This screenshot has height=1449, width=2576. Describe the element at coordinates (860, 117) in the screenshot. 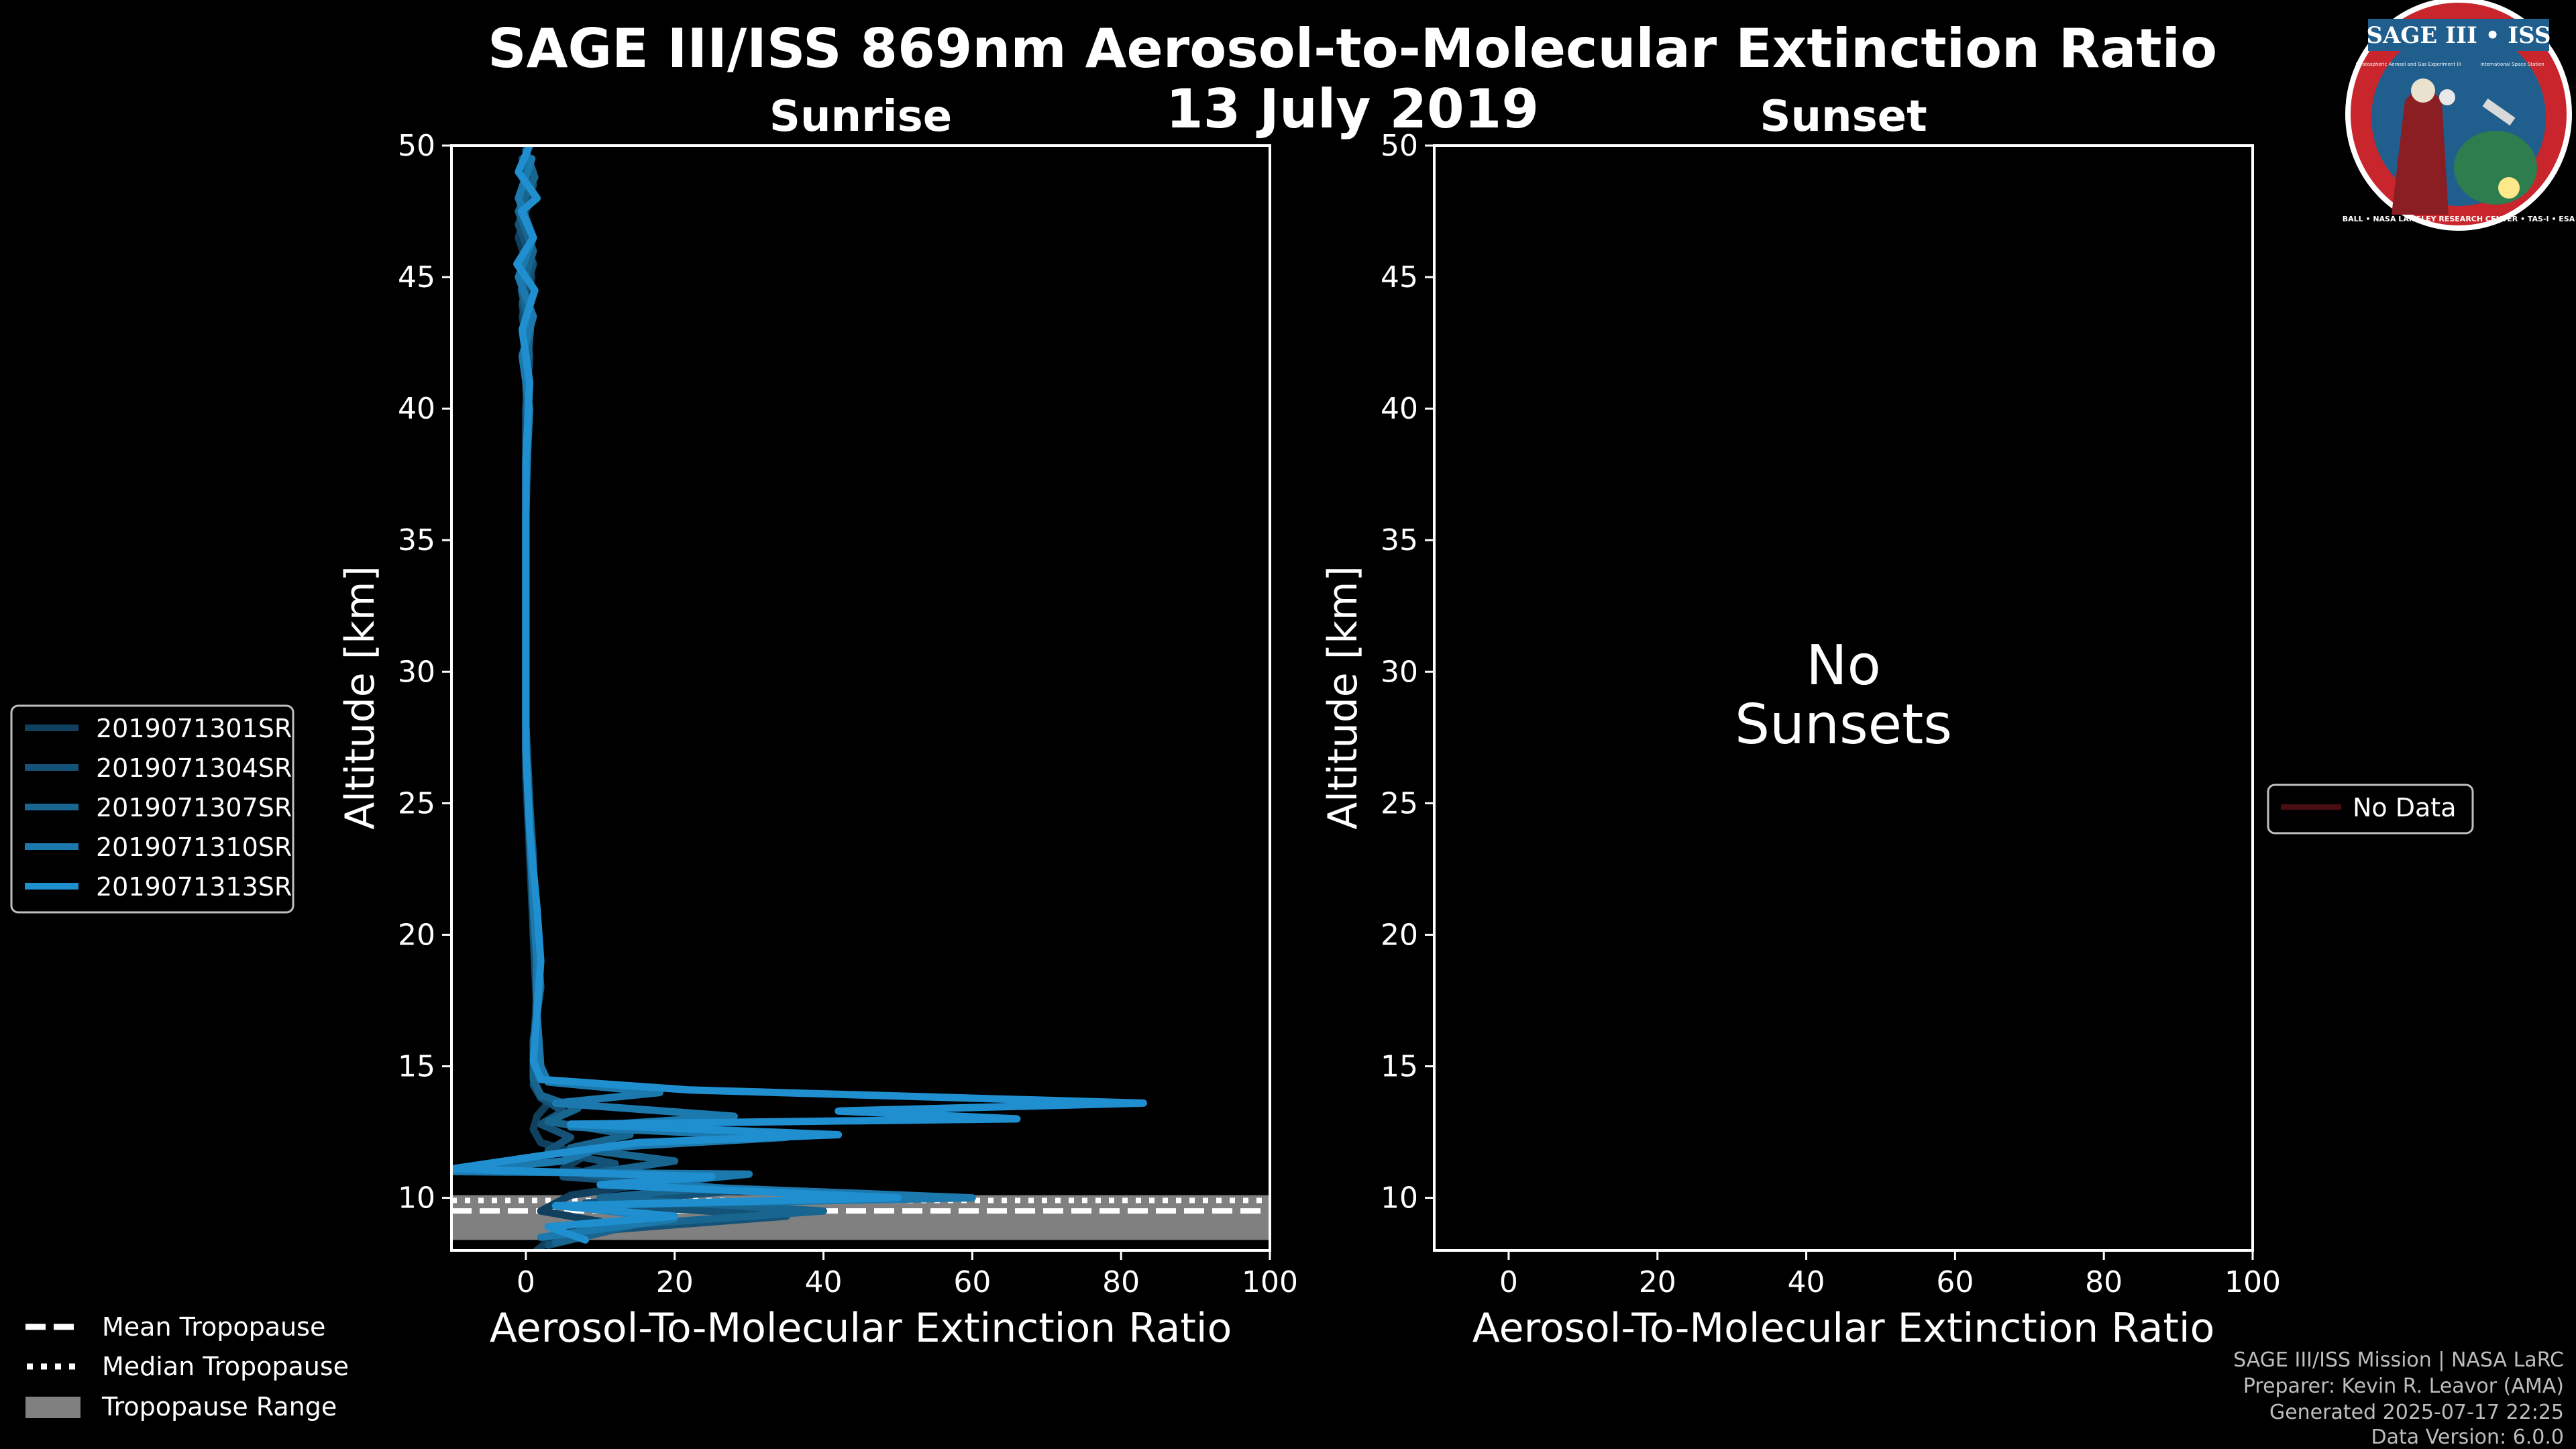

I see `sunrise-panel-title: Sunrise` at that location.